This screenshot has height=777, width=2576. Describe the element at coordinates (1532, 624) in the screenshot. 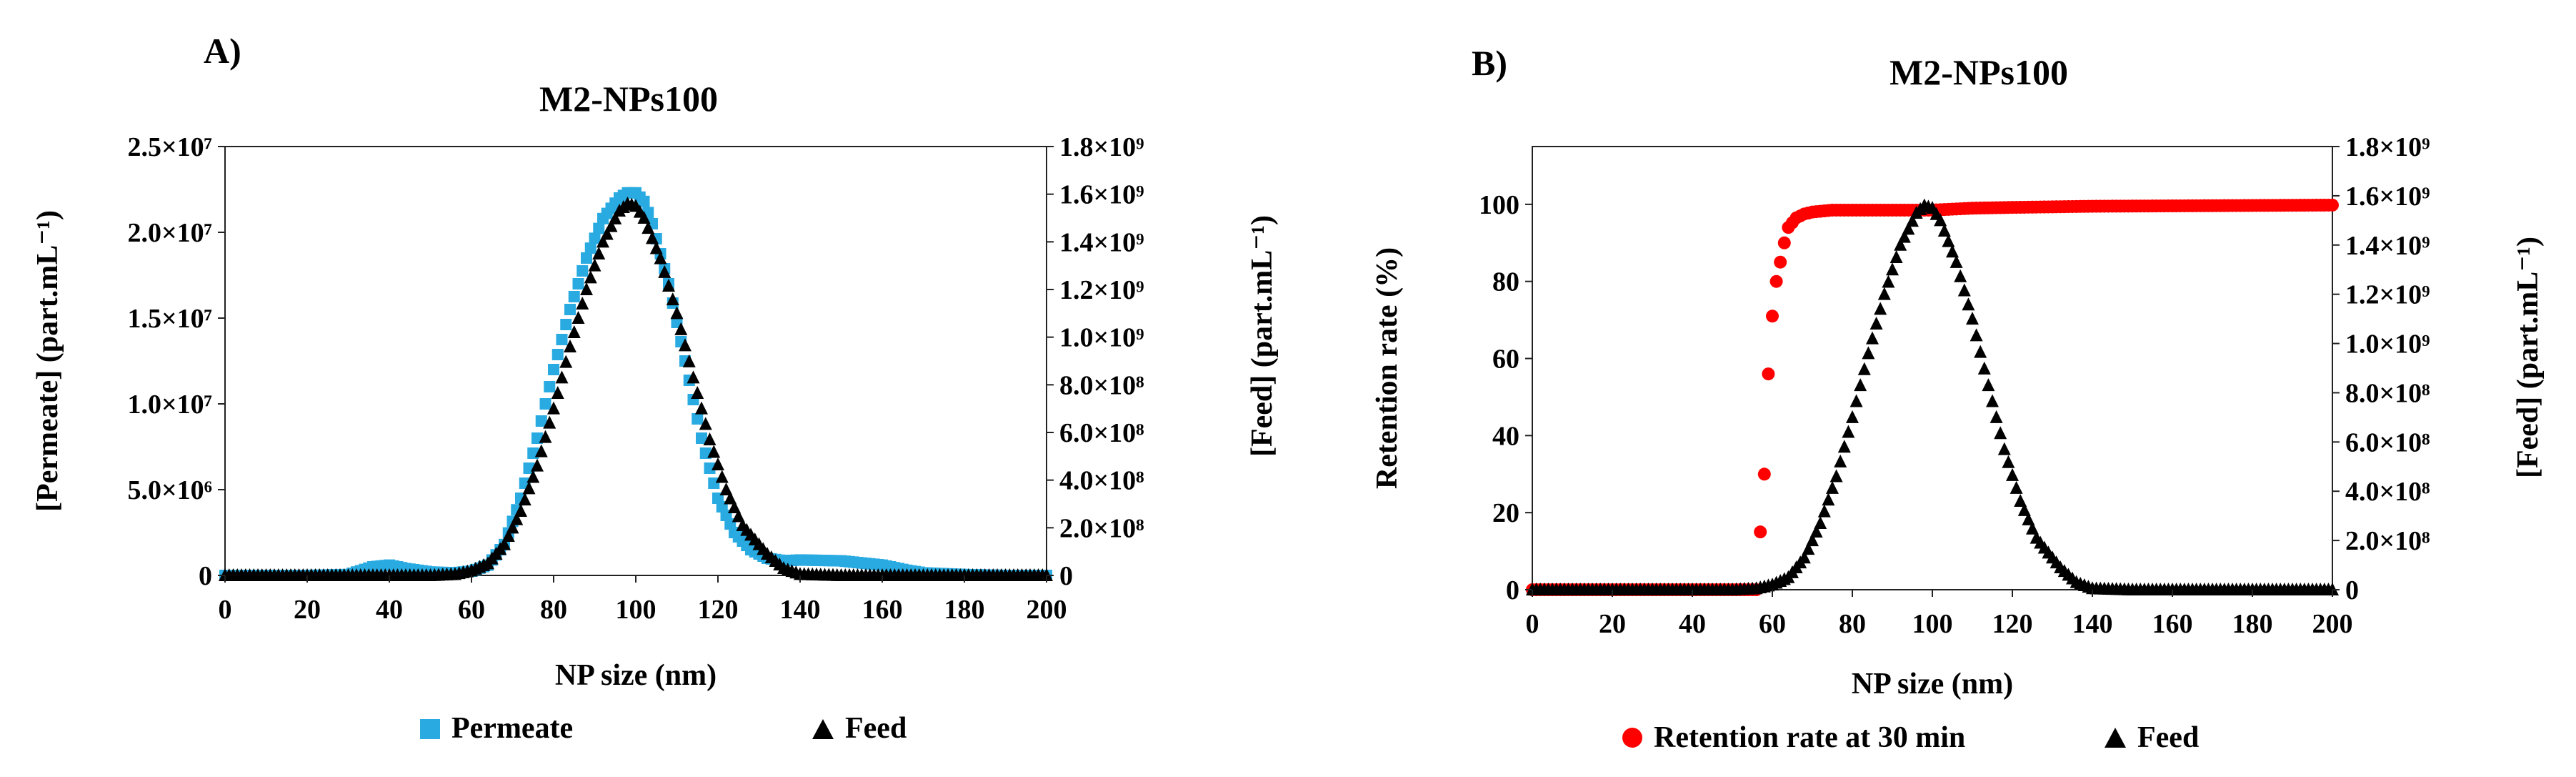

I see `x-tick-label: 0` at that location.